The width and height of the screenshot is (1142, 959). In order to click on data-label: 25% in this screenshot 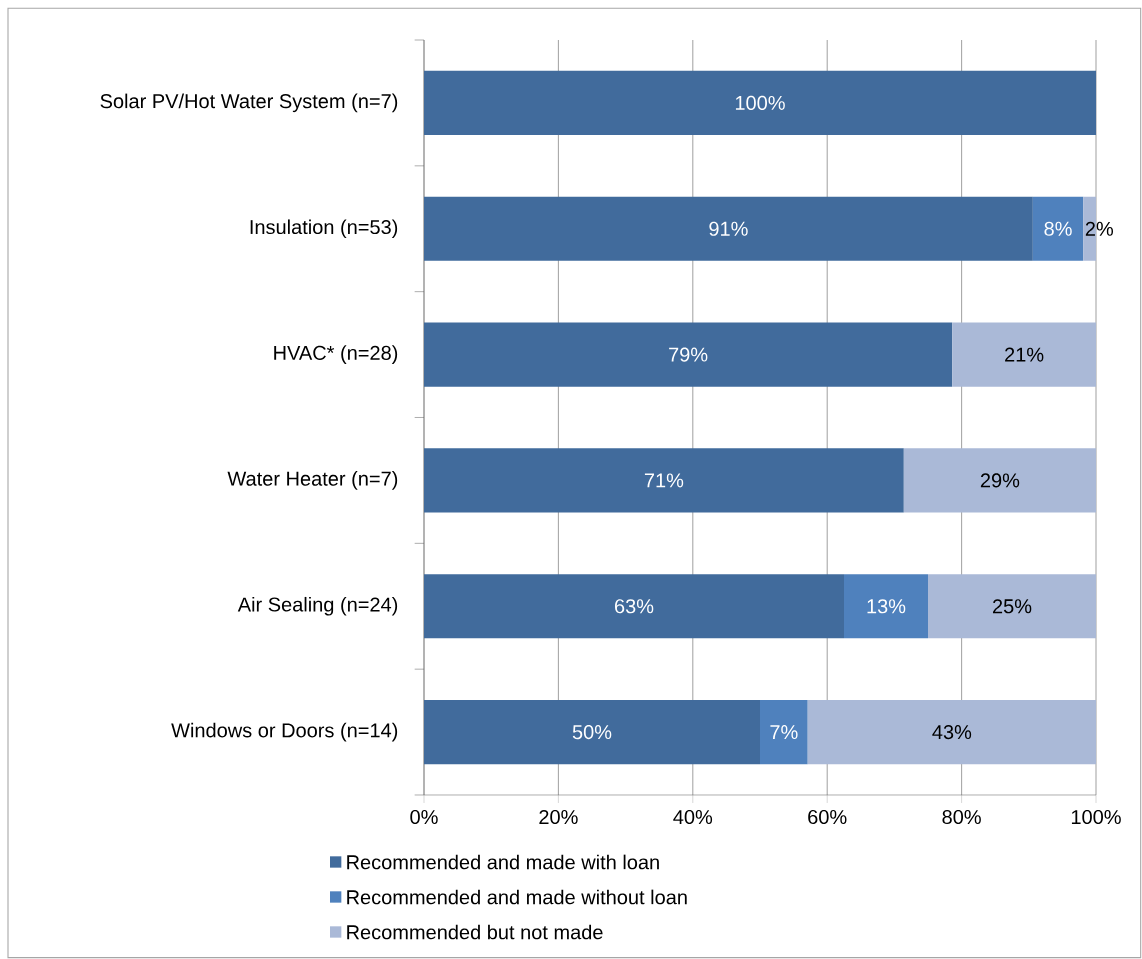, I will do `click(1012, 606)`.